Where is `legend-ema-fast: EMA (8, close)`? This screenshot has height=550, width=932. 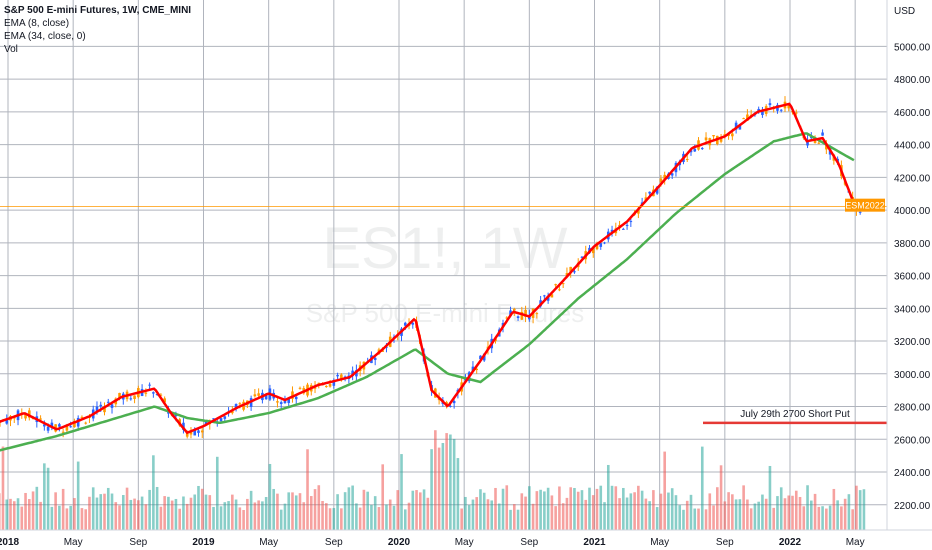 legend-ema-fast: EMA (8, close) is located at coordinates (37, 23).